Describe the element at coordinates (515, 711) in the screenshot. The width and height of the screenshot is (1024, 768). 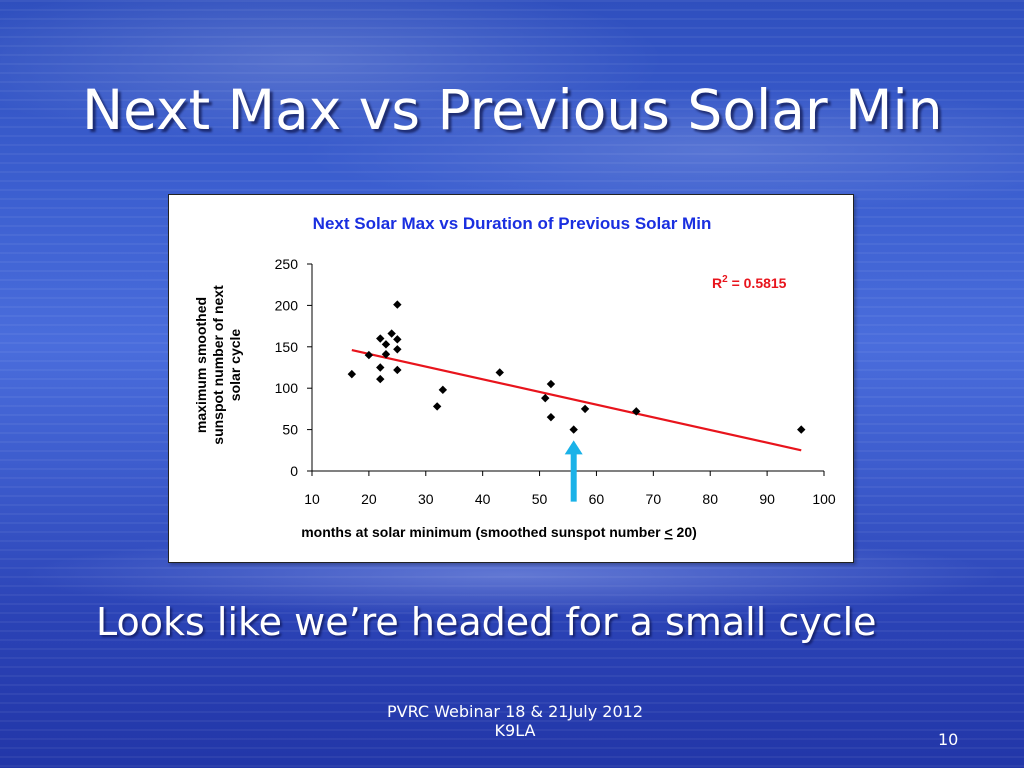
I see `footer-line-1: PVRC Webinar 18 & 21July 2012` at that location.